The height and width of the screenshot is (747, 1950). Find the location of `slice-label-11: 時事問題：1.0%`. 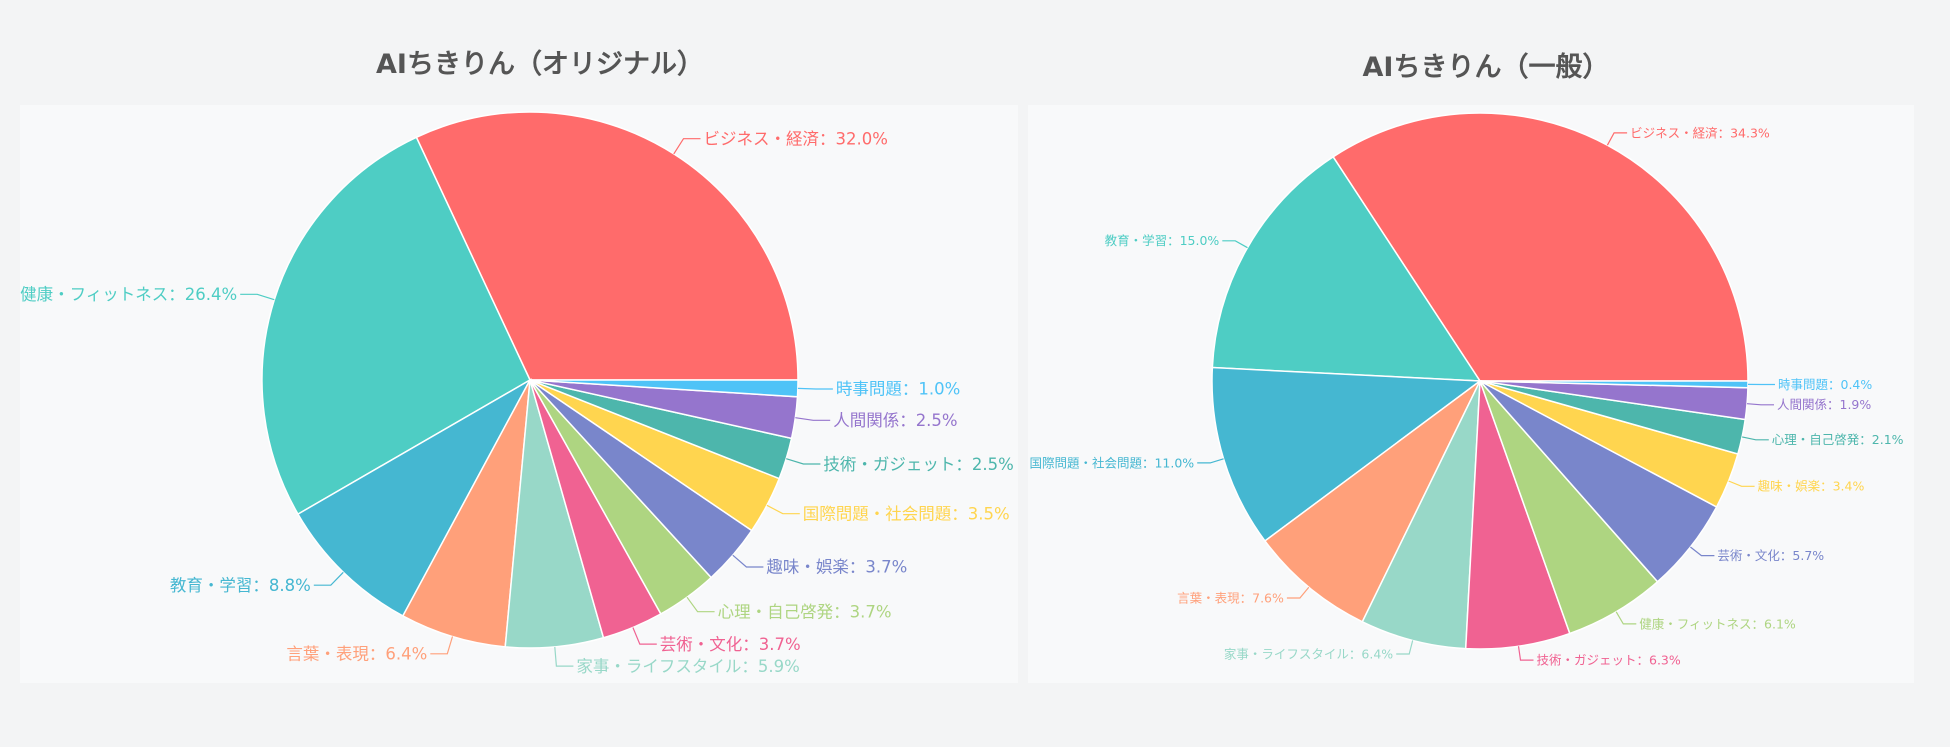

slice-label-11: 時事問題：1.0% is located at coordinates (898, 389).